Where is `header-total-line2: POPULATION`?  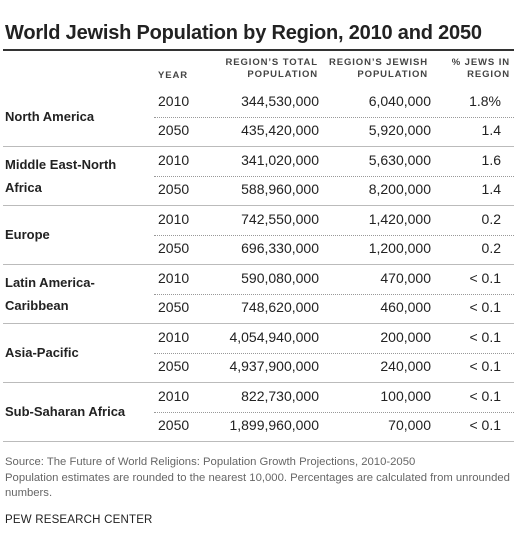
header-total-line2: POPULATION is located at coordinates (282, 74).